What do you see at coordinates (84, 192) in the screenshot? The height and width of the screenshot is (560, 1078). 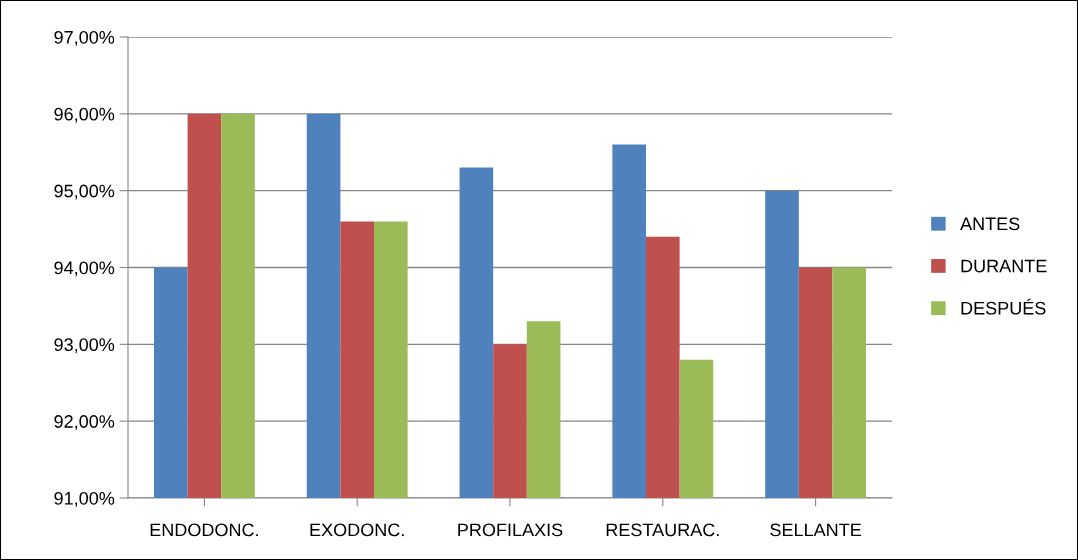 I see `y-tick-label: 95,00%` at bounding box center [84, 192].